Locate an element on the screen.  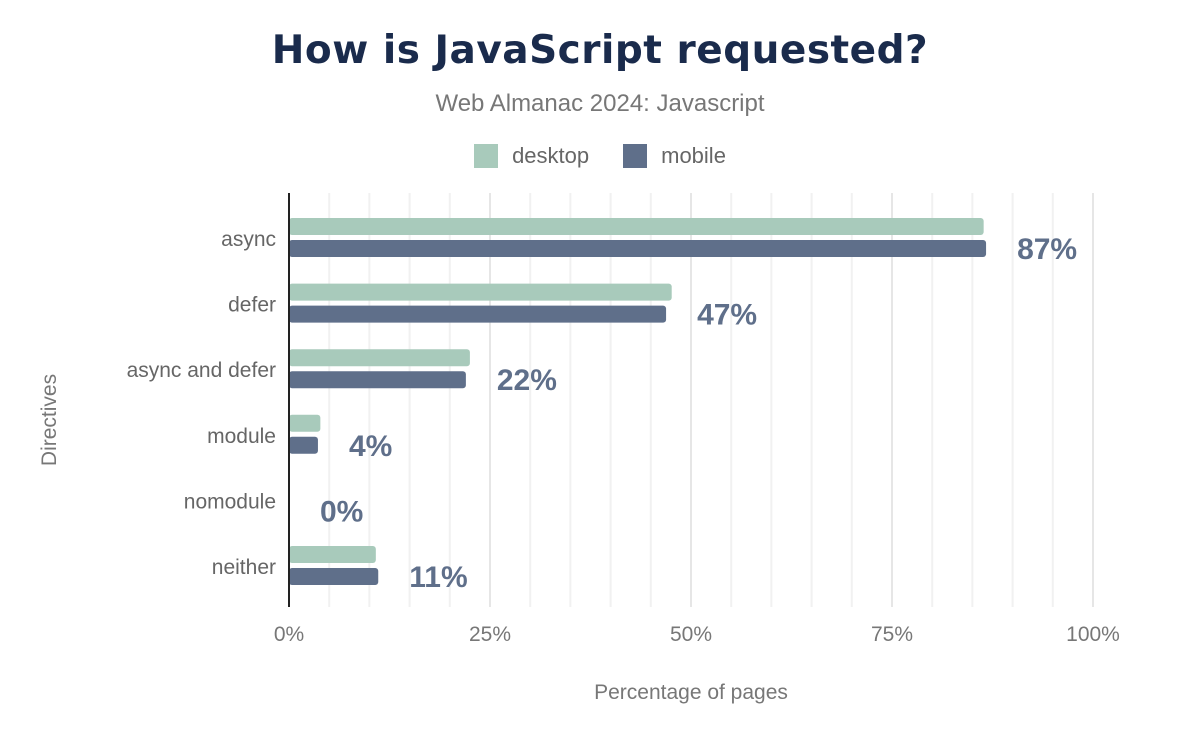
legend-item-mobile: mobile is located at coordinates (674, 156).